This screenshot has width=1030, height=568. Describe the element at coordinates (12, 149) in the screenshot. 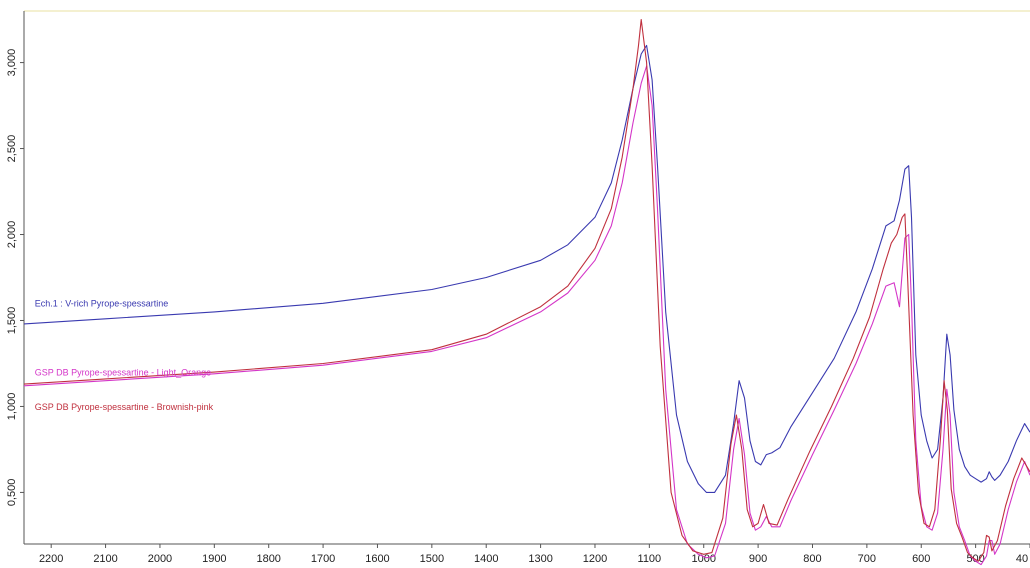

I see `y-tick-label: 2,500` at that location.